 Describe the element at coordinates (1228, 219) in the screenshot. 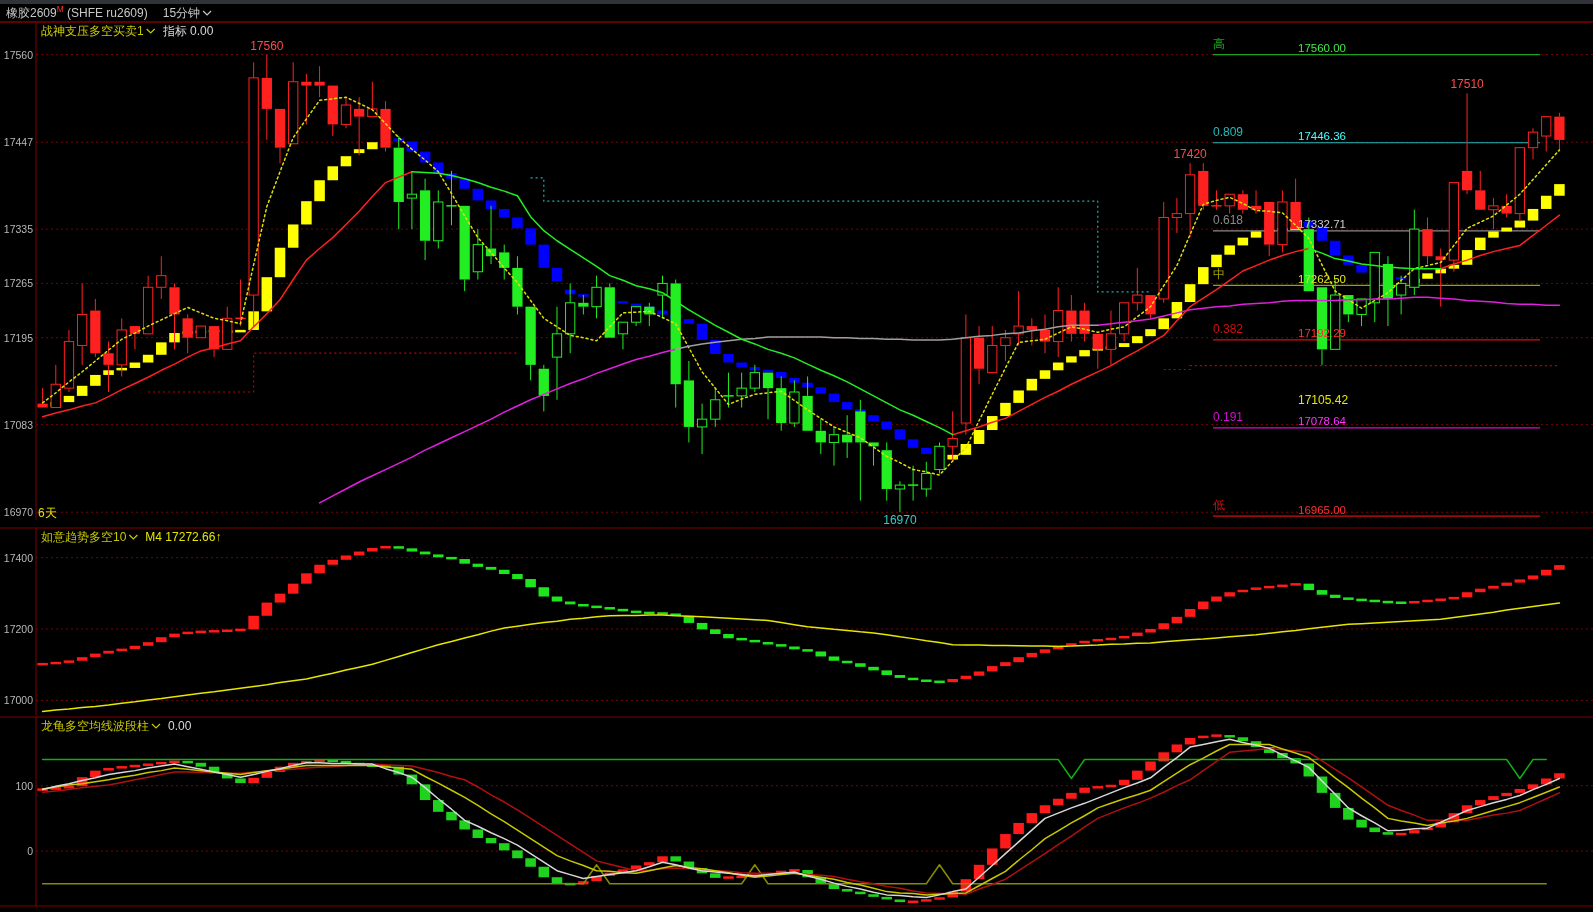

I see `annotation: 0.618` at that location.